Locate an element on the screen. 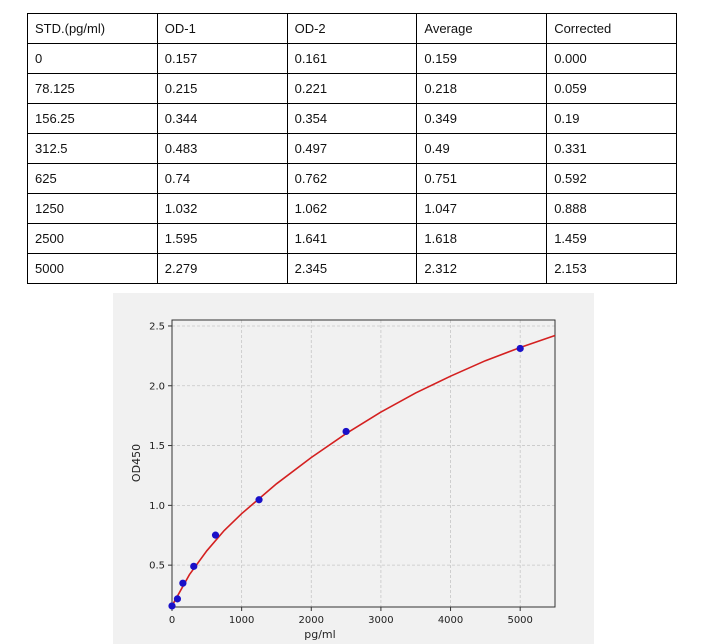 This screenshot has height=644, width=711. cell-average: 1.618 is located at coordinates (482, 238).